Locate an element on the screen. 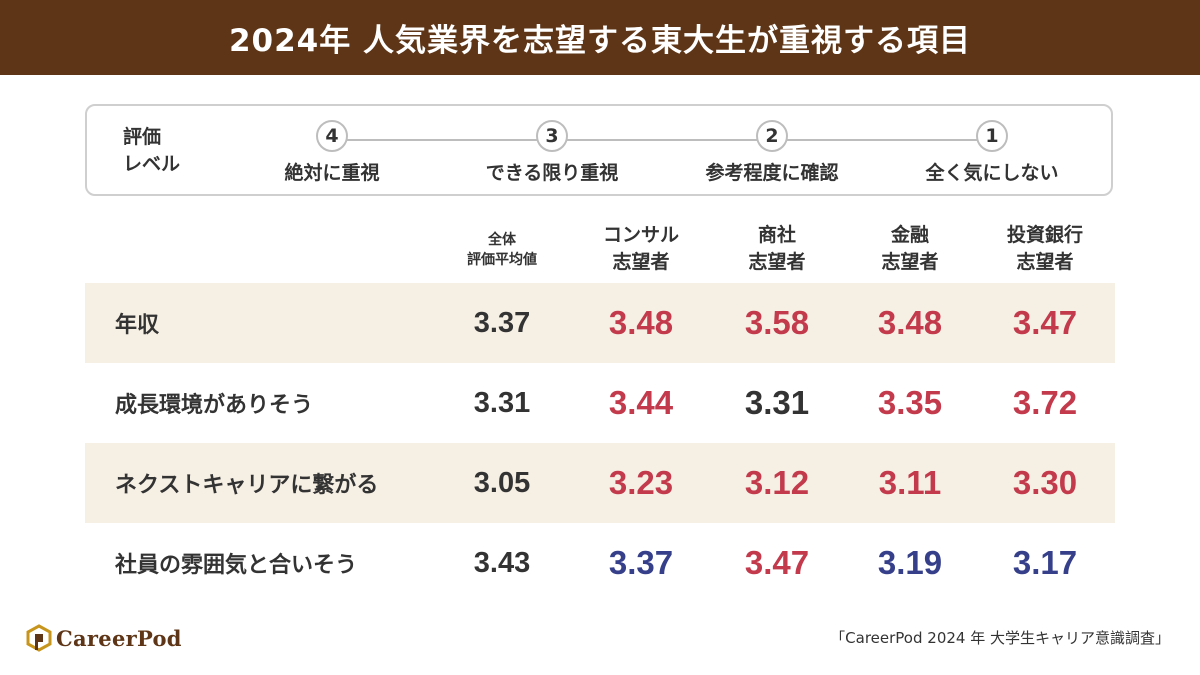 This screenshot has height=675, width=1200. logo-text: CareerPod is located at coordinates (119, 638).